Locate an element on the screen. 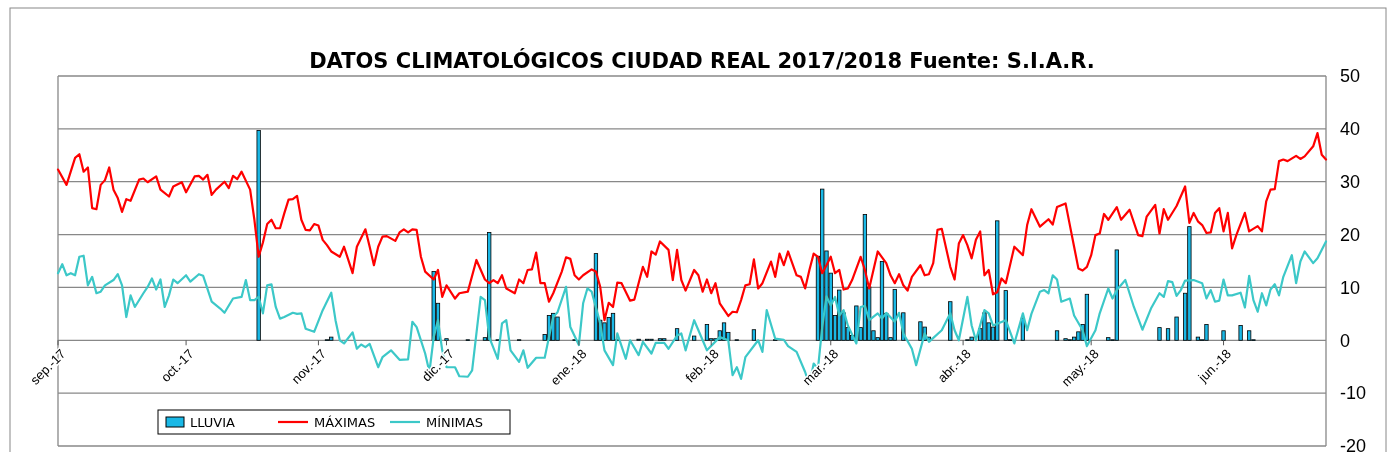 This screenshot has width=1396, height=452. y-tick-label: -10 is located at coordinates (1353, 393).